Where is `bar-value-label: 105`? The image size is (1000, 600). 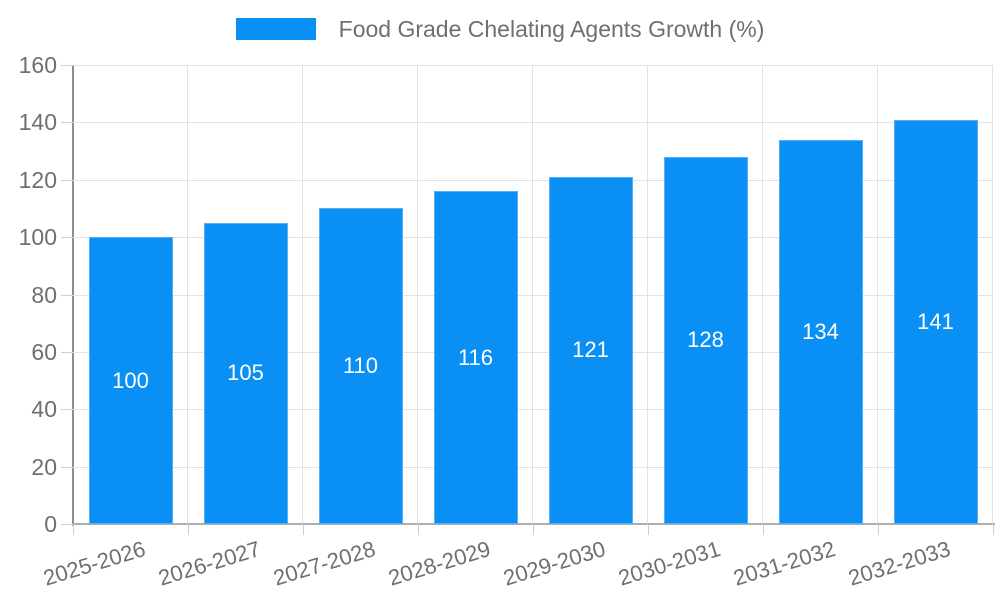
bar-value-label: 105 is located at coordinates (245, 373).